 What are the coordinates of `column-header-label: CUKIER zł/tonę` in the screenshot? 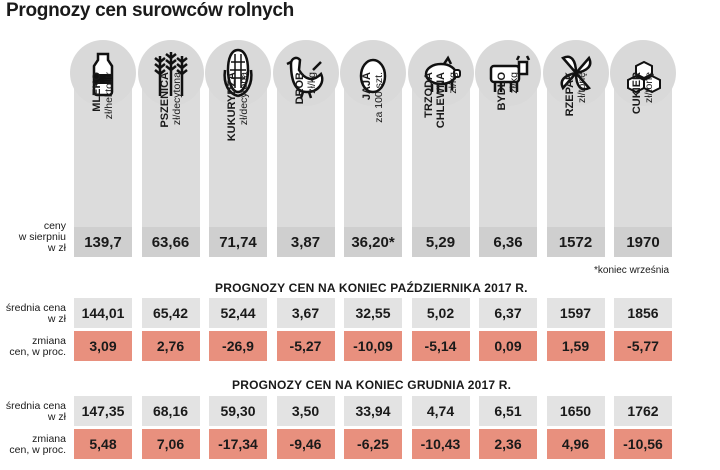 It's located at (643, 120).